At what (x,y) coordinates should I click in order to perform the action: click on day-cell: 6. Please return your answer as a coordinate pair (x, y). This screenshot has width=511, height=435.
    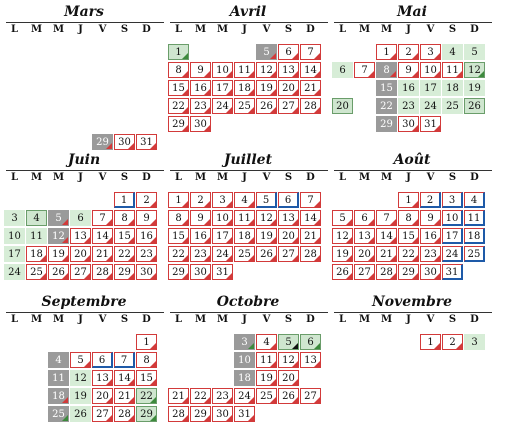
    Looking at the image, I should click on (288, 52).